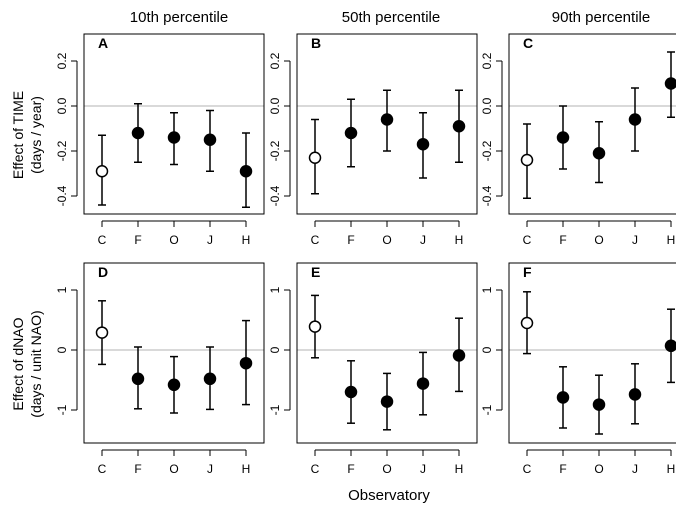 This screenshot has width=676, height=510. What do you see at coordinates (275, 150) in the screenshot?
I see `panel-b-y-tick-label: -0.2` at bounding box center [275, 150].